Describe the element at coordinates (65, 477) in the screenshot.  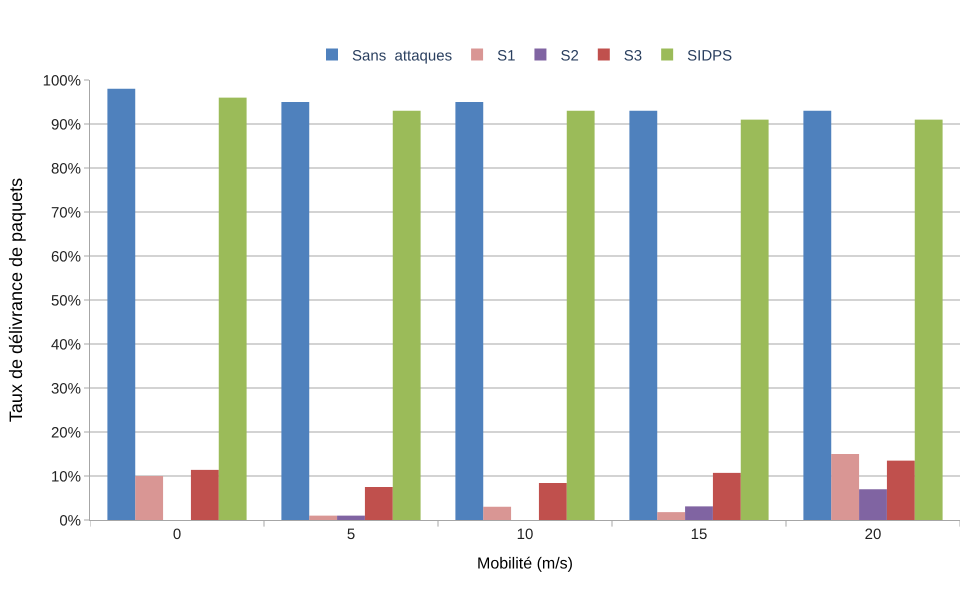
I see `y-tick-label: 10%` at that location.